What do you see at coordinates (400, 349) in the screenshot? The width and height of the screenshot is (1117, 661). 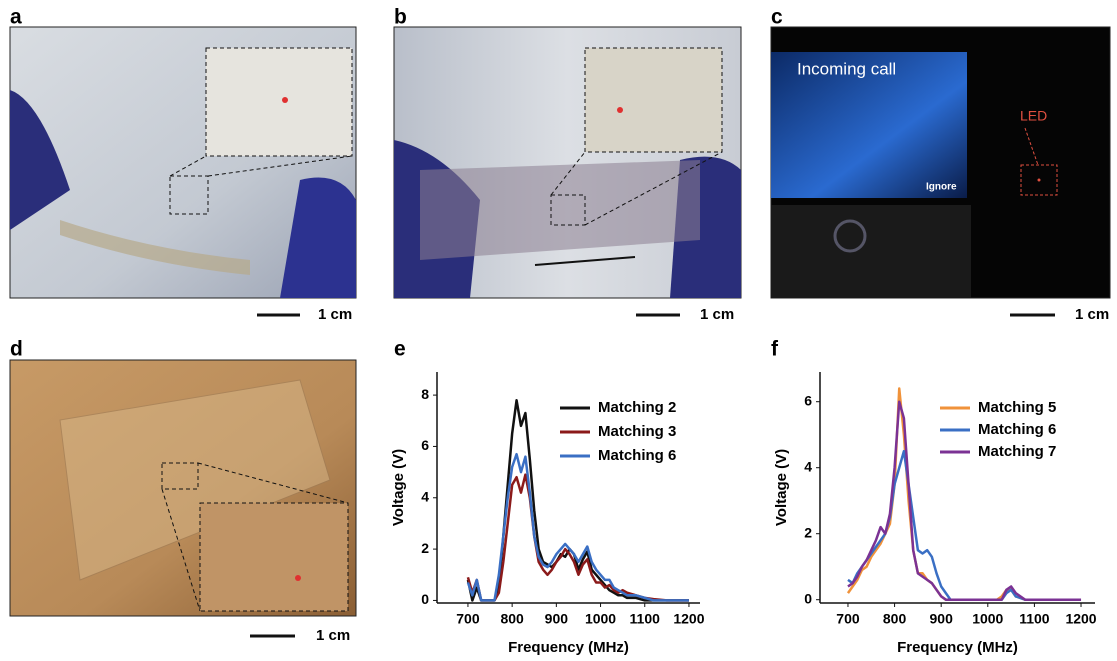 I see `panel-label: e` at bounding box center [400, 349].